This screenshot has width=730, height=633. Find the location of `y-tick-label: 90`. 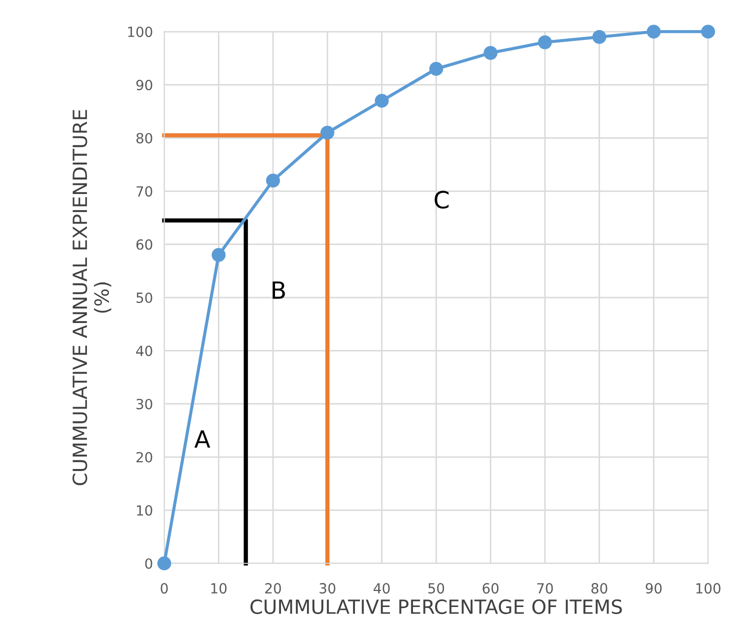

y-tick-label: 90 is located at coordinates (144, 85).